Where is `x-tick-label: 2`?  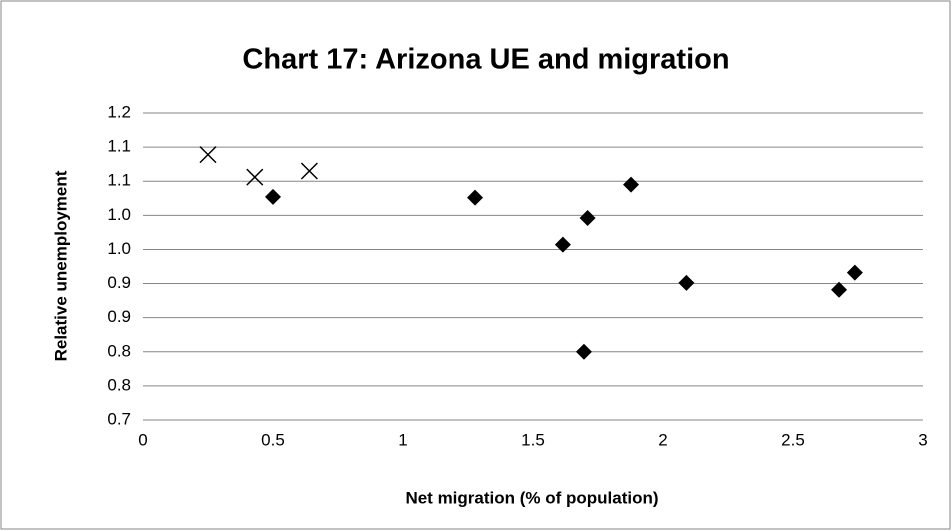
x-tick-label: 2 is located at coordinates (662, 439).